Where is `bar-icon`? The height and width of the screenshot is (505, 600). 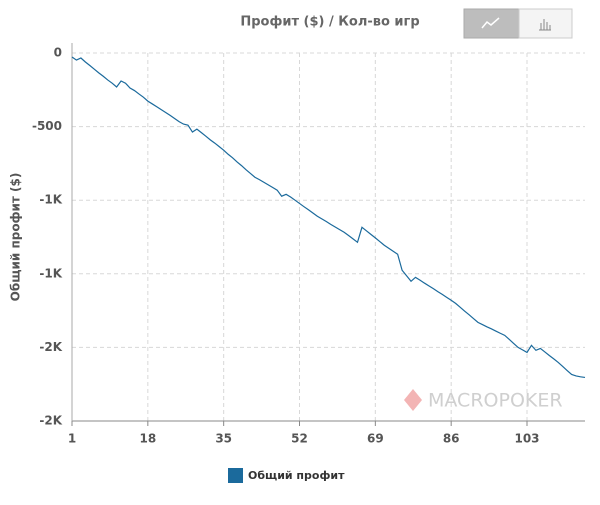 bar-icon is located at coordinates (545, 25).